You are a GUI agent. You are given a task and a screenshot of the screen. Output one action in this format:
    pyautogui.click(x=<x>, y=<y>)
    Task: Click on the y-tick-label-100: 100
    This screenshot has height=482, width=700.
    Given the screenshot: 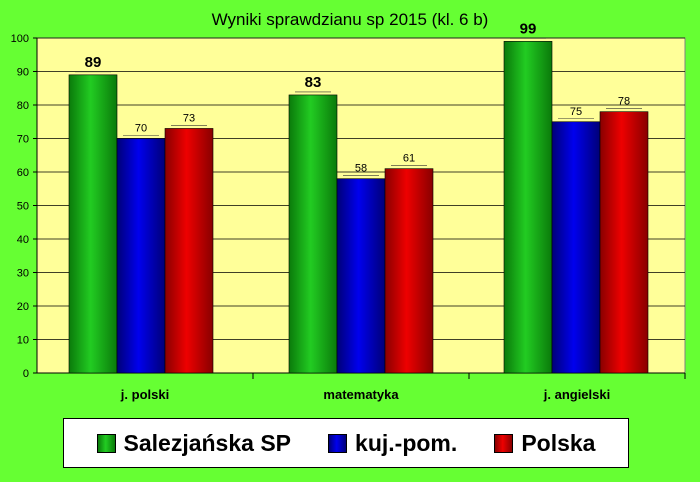 What is the action you would take?
    pyautogui.click(x=20, y=39)
    